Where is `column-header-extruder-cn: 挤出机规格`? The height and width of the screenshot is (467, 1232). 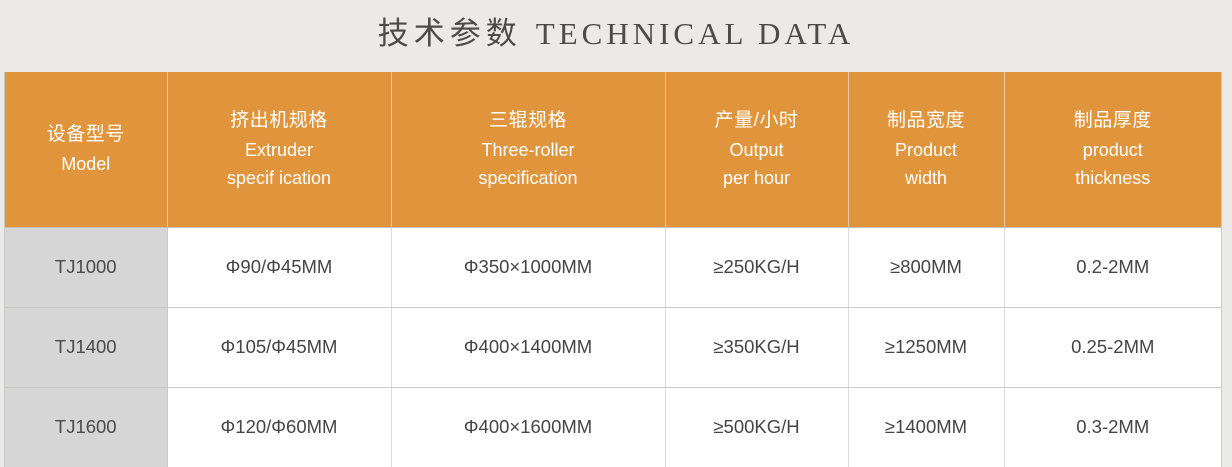
column-header-extruder-cn: 挤出机规格 is located at coordinates (279, 121).